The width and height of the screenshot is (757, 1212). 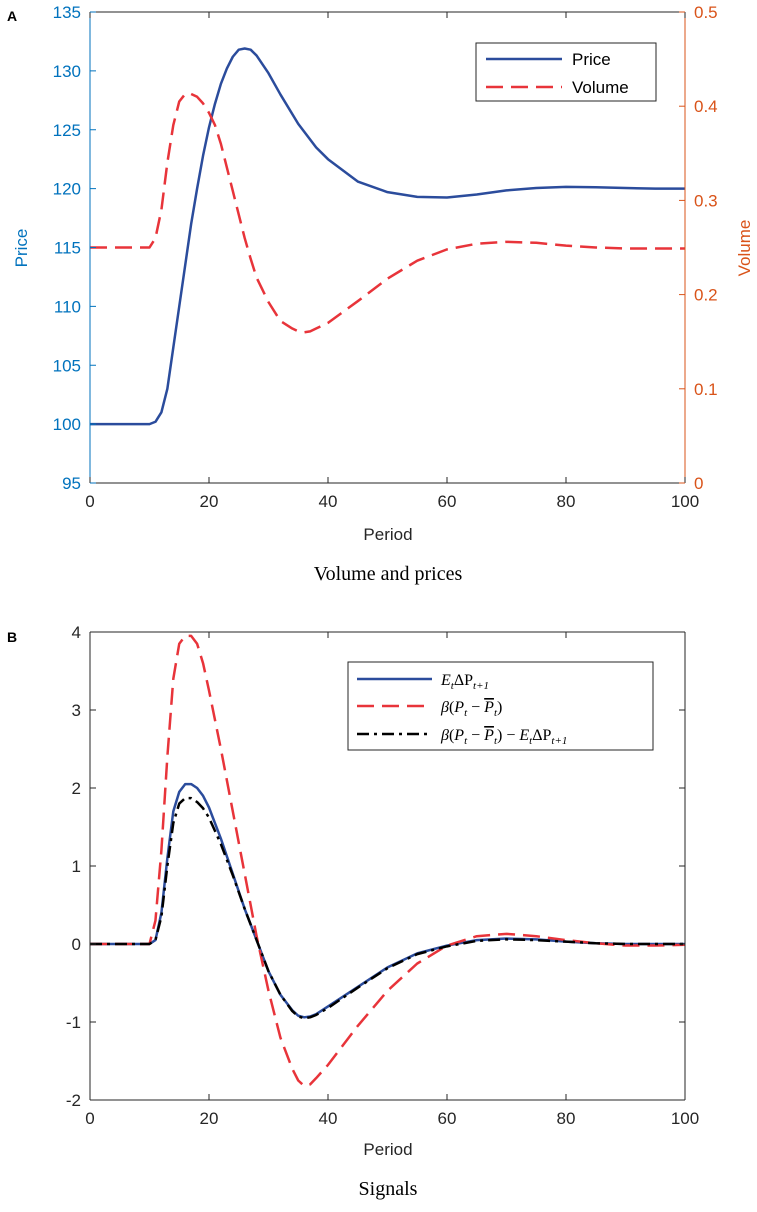 I want to click on panel-a-legend-box, so click(x=566, y=72).